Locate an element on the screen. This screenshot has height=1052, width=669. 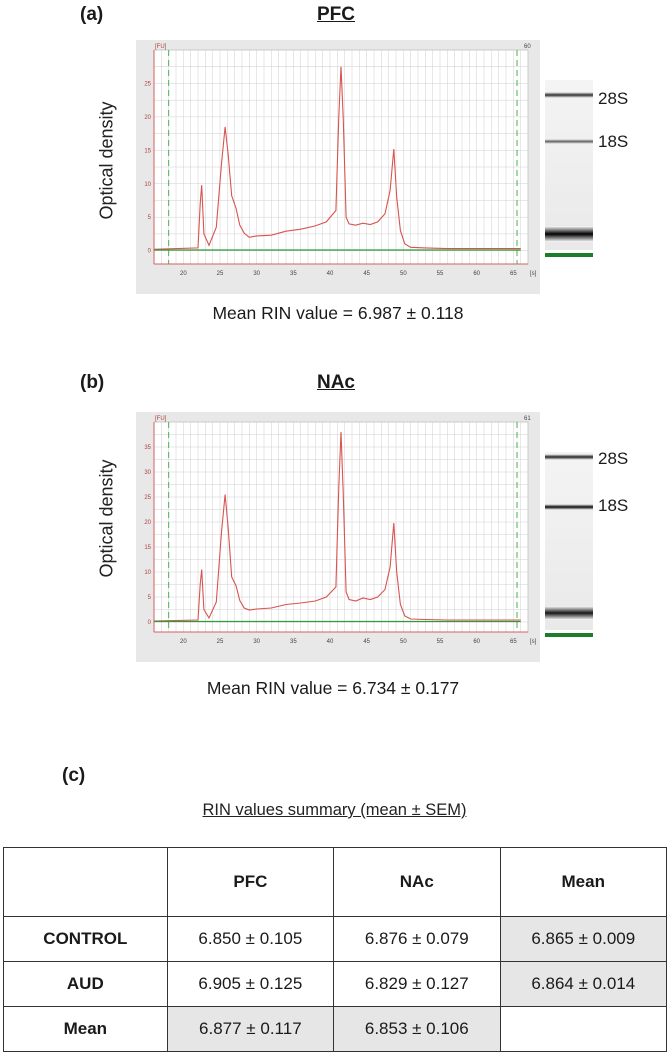
panel-a-title: PFC is located at coordinates (336, 14).